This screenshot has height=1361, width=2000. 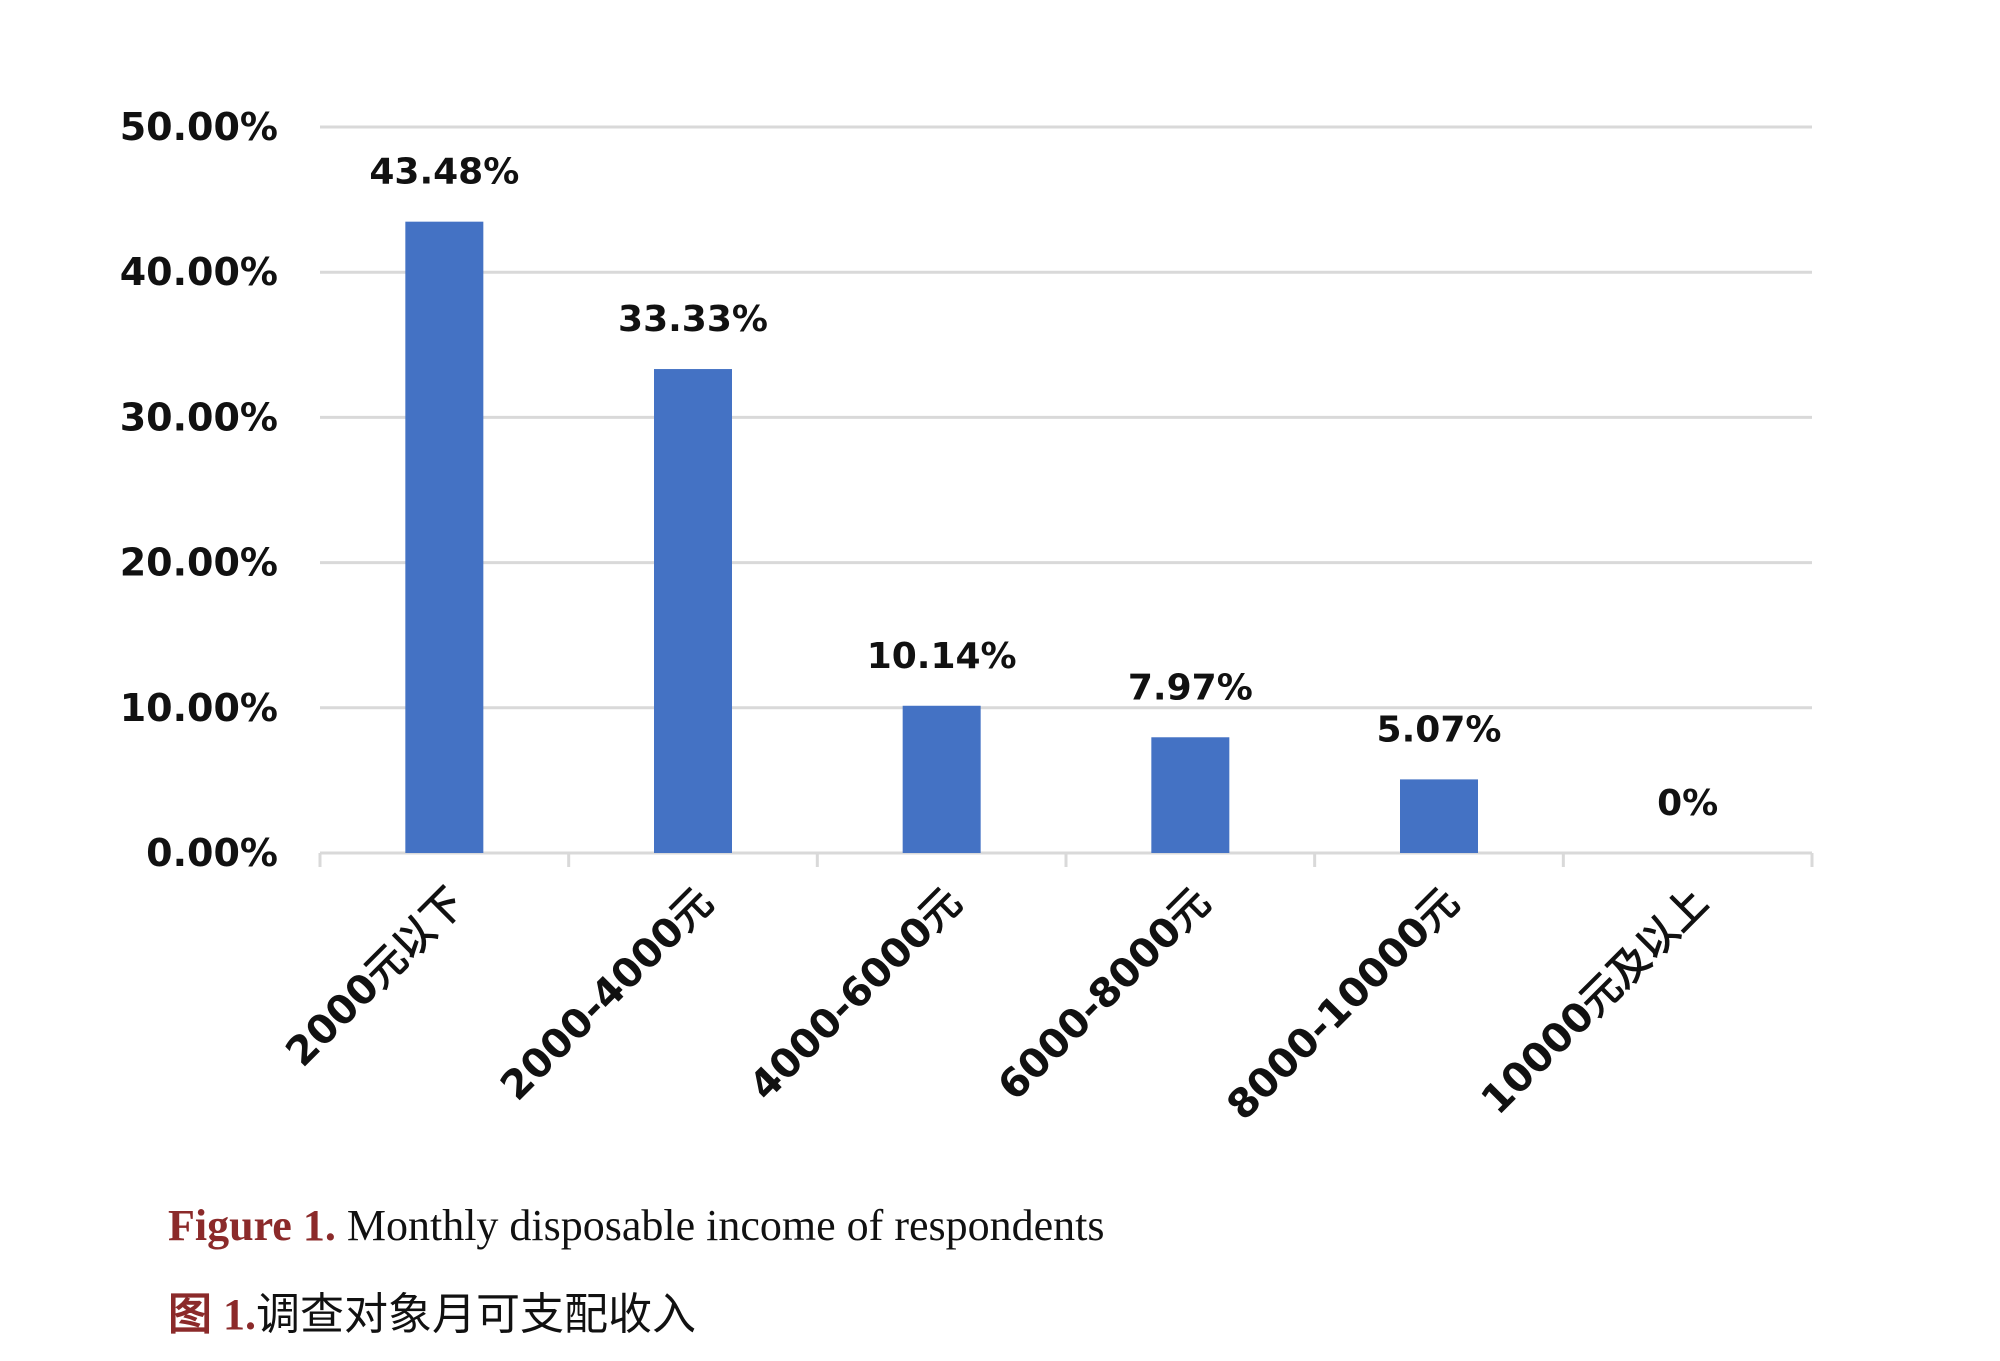 I want to click on x-category-label: 2000-4000元, so click(x=607, y=995).